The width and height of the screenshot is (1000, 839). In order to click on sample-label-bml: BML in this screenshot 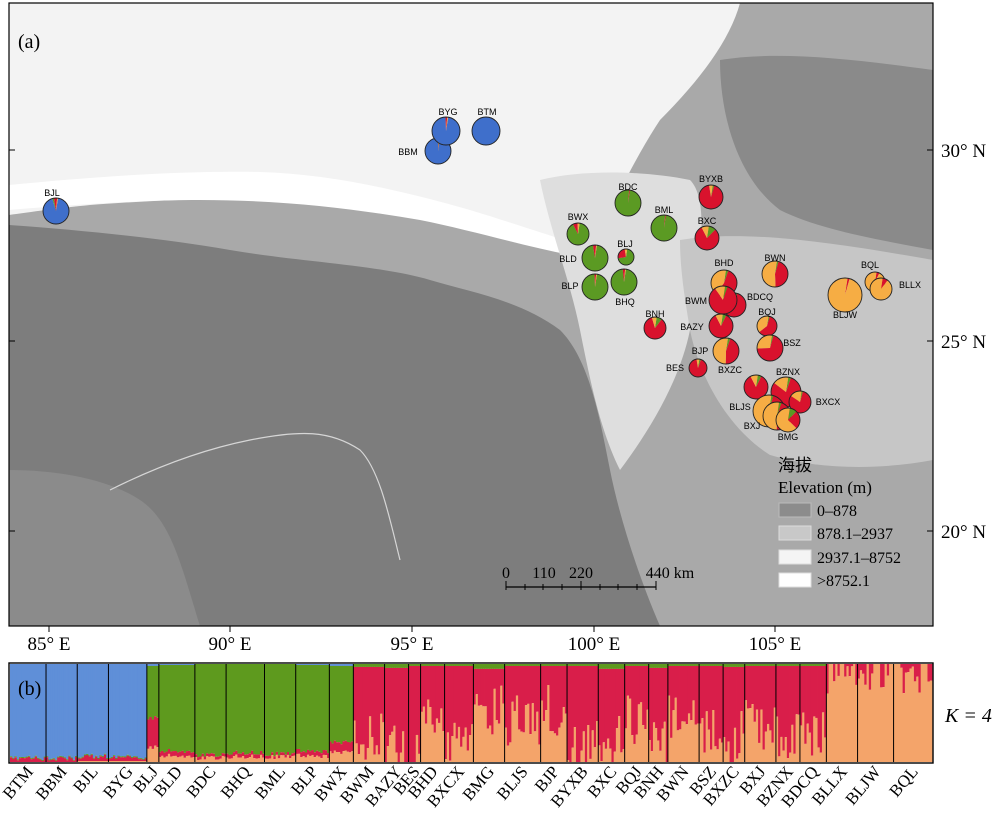, I will do `click(270, 782)`.